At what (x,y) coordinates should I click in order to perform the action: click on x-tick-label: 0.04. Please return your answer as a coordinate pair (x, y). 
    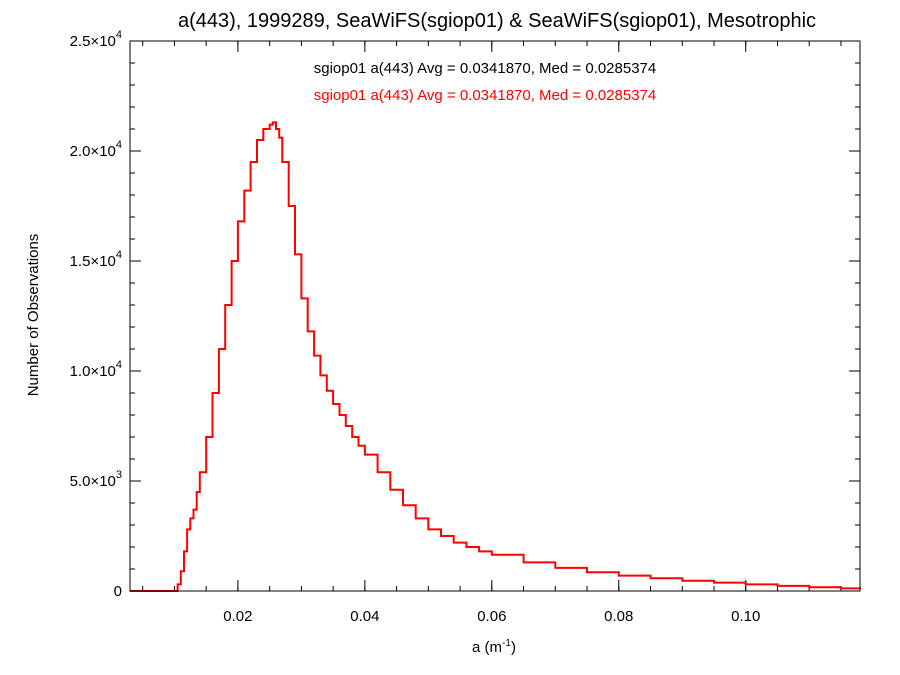
    Looking at the image, I should click on (364, 616).